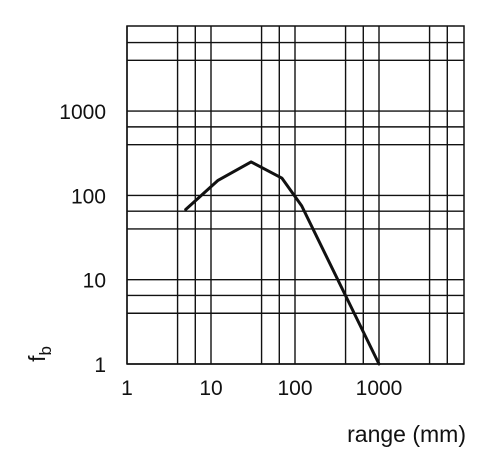  Describe the element at coordinates (406, 434) in the screenshot. I see `x-axis-label: range (mm)` at that location.